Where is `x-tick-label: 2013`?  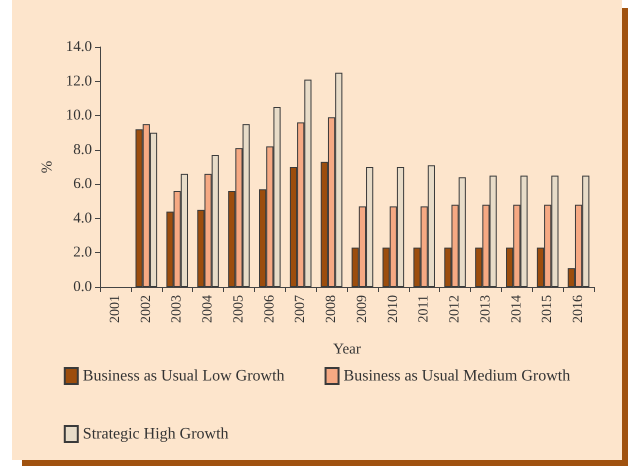 x-tick-label: 2013 is located at coordinates (486, 309).